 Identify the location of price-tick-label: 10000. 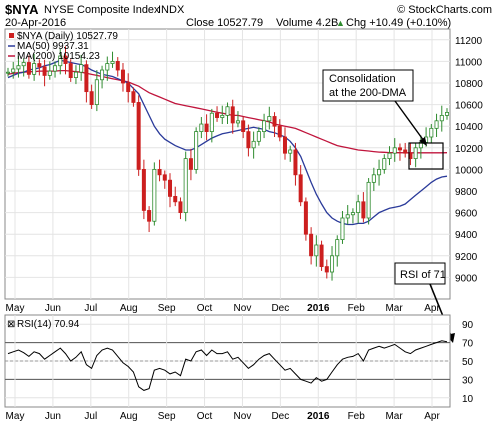
(469, 170).